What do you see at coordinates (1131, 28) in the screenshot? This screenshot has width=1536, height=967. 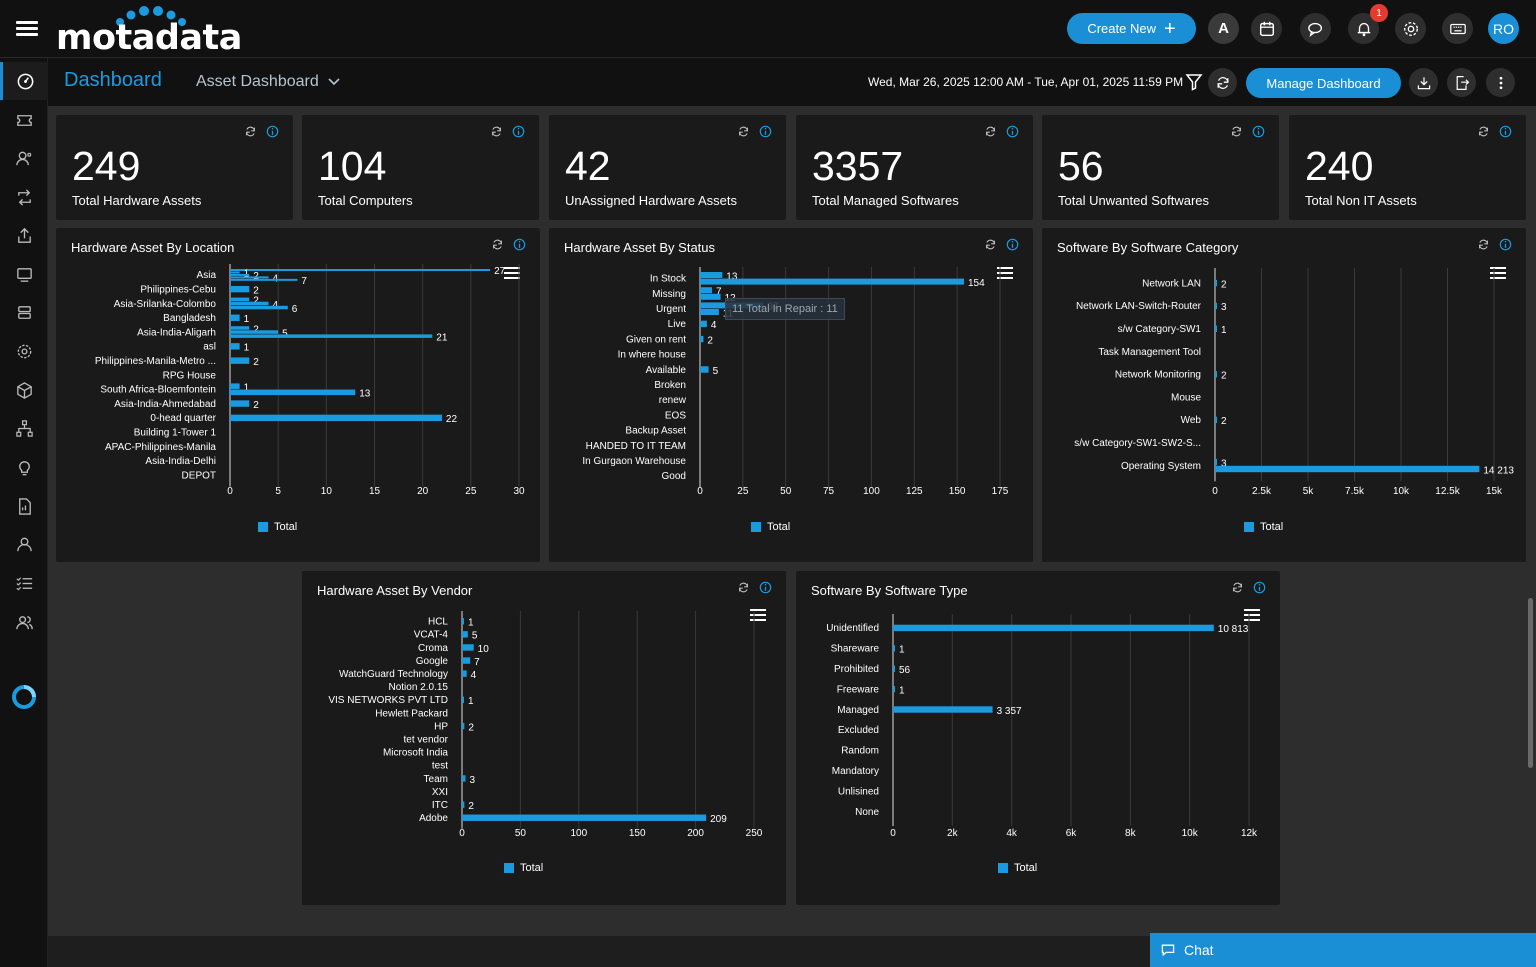 I see `create-new-button: Create New +` at bounding box center [1131, 28].